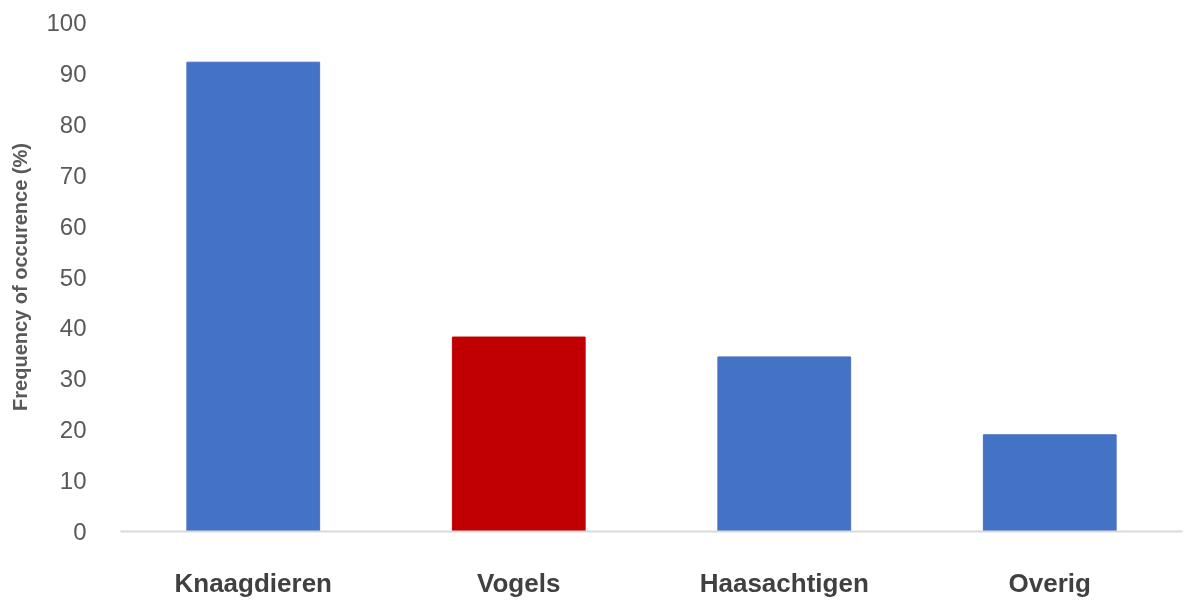 This screenshot has width=1192, height=600. Describe the element at coordinates (253, 582) in the screenshot. I see `x-tick-label: Knaagdieren` at that location.